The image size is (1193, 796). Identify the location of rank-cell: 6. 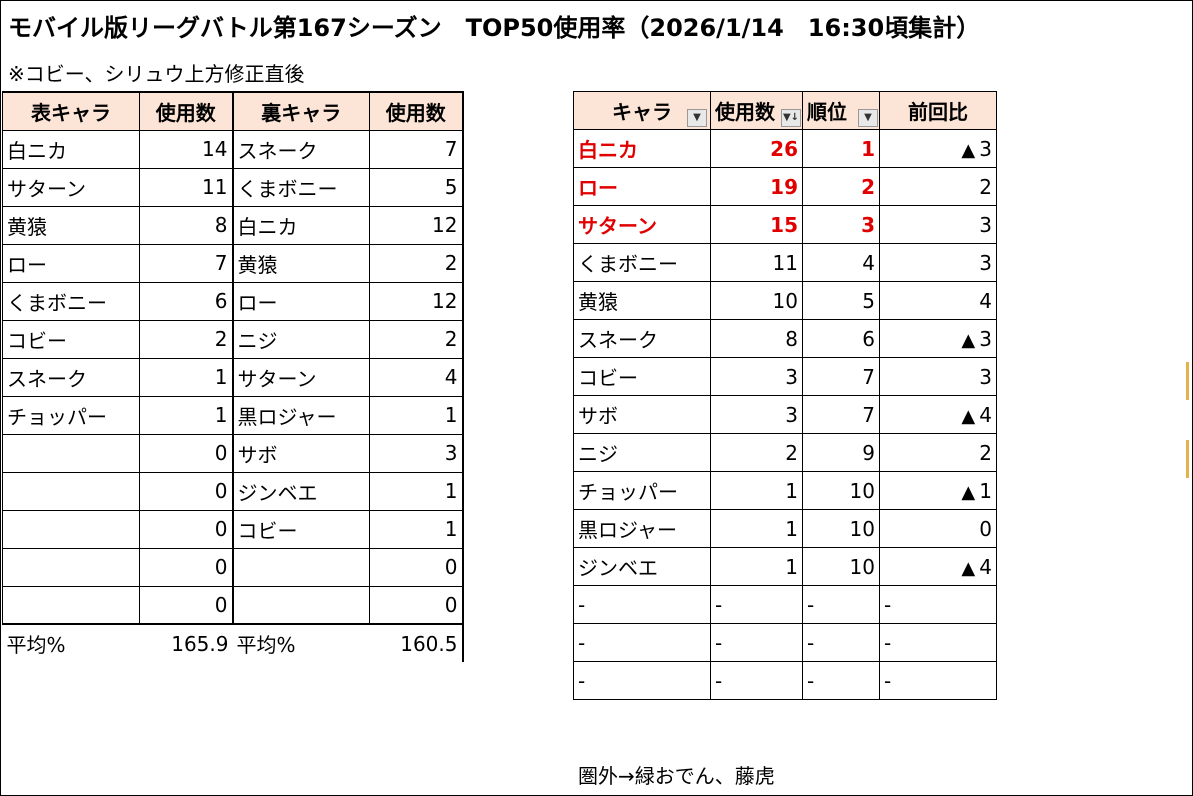
(841, 338).